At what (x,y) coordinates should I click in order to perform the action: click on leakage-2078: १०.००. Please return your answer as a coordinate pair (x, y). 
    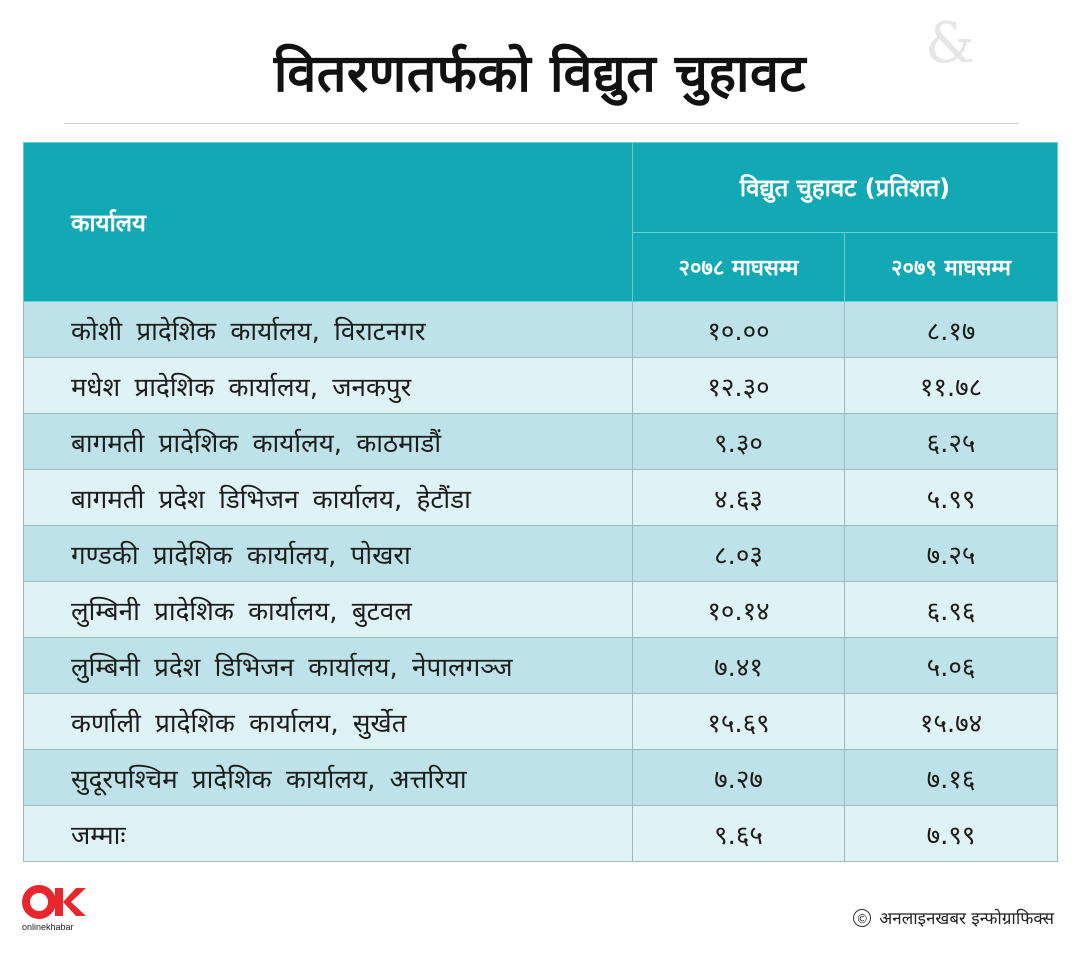
    Looking at the image, I should click on (738, 329).